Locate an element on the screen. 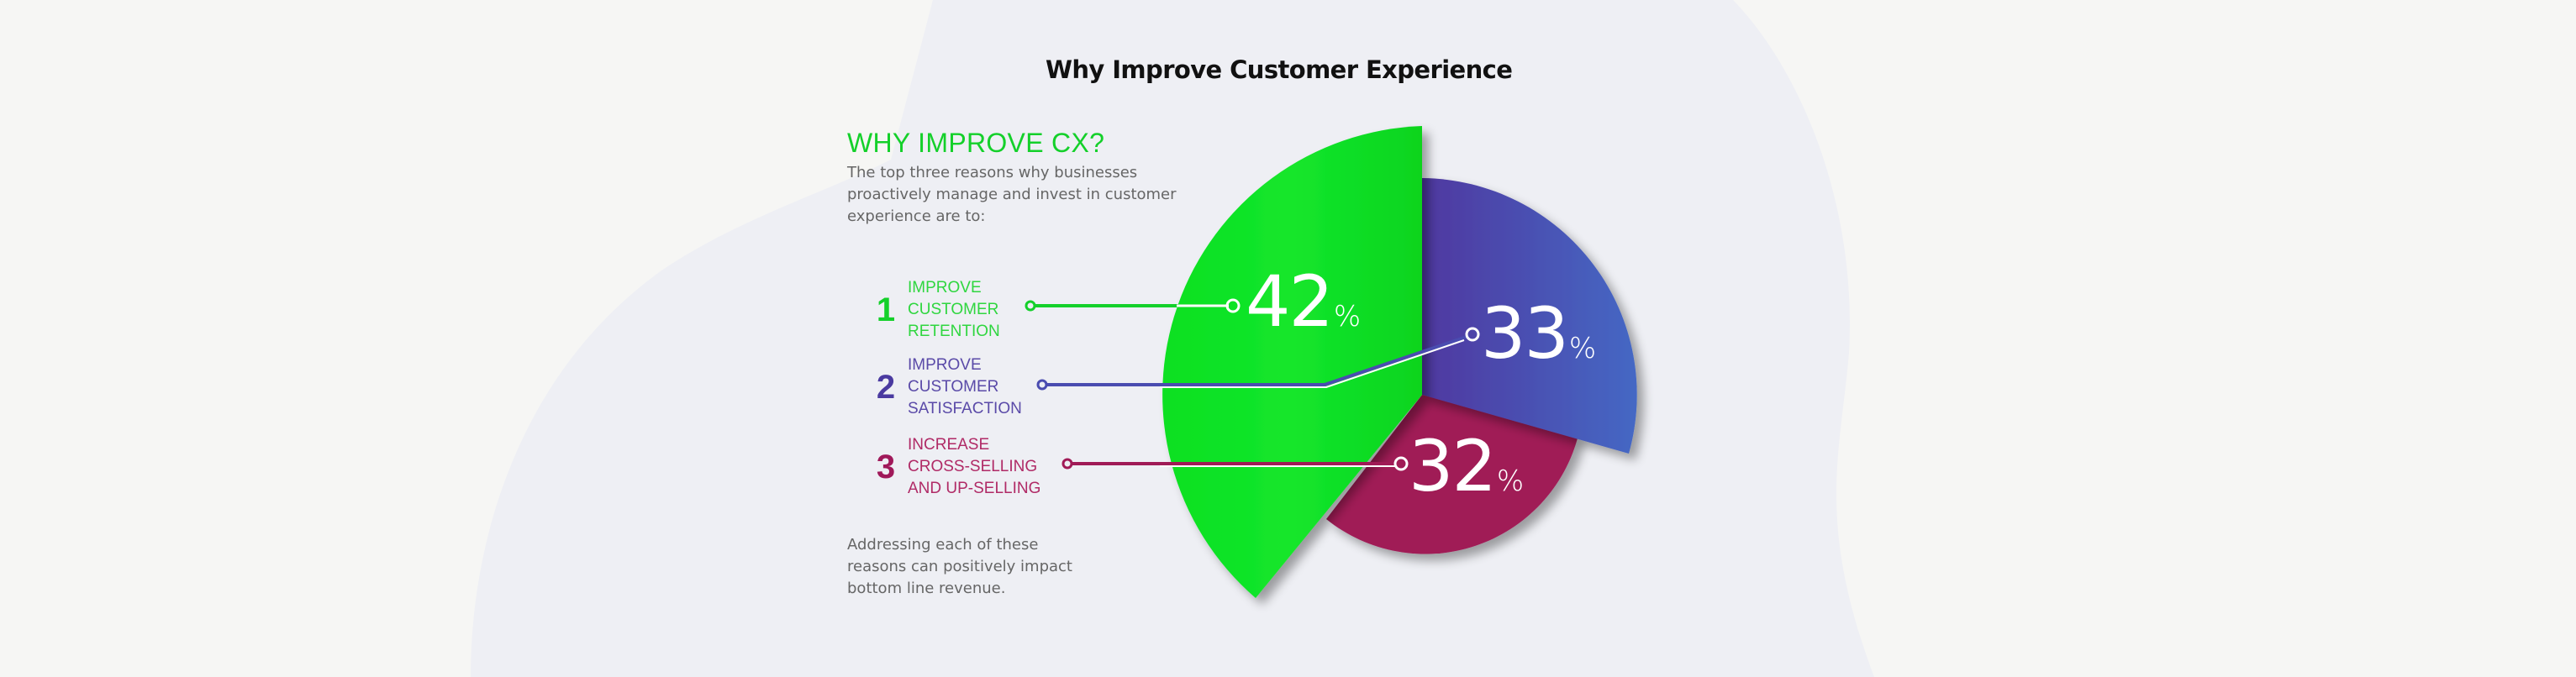  reason-number: 1 is located at coordinates (886, 309).